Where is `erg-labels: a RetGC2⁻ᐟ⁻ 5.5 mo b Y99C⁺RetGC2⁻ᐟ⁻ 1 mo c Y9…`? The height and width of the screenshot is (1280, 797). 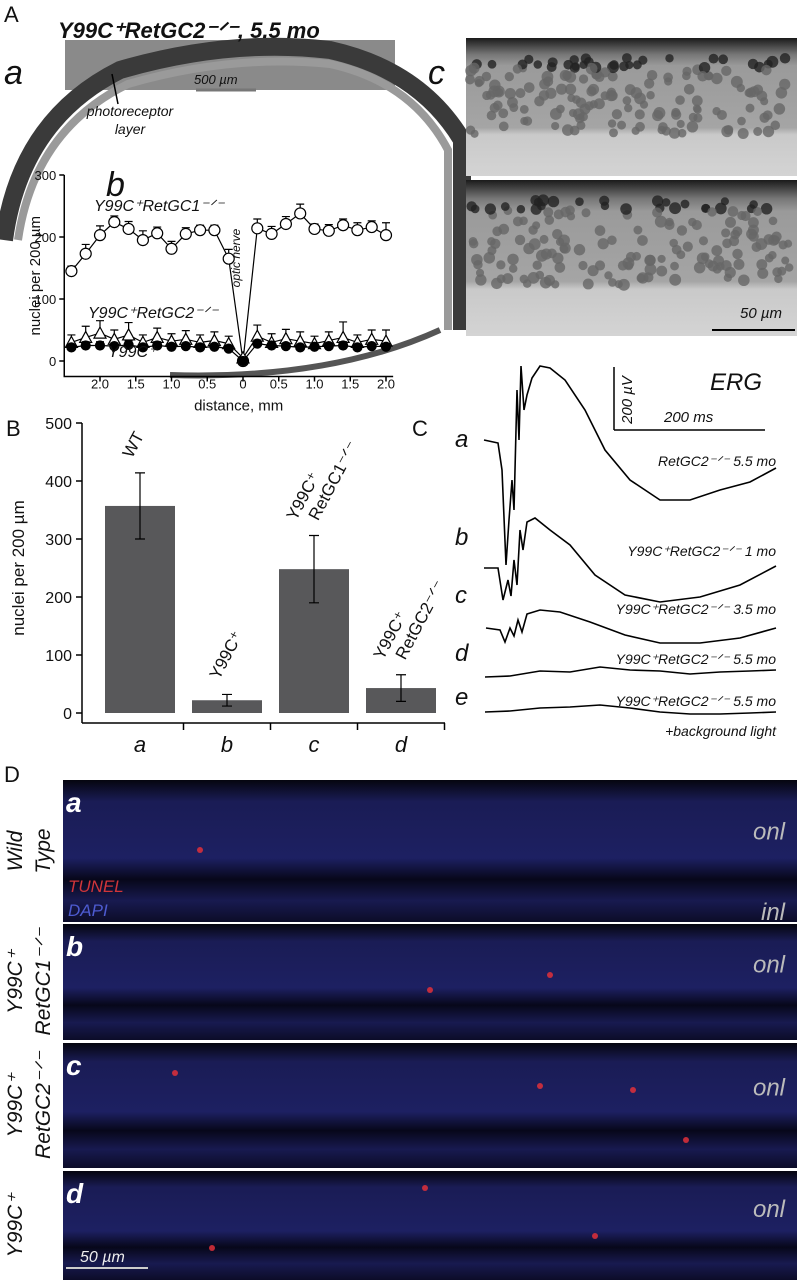
erg-labels: a RetGC2⁻ᐟ⁻ 5.5 mo b Y99C⁺RetGC2⁻ᐟ⁻ 1 mo c Y9… is located at coordinates (615, 568).